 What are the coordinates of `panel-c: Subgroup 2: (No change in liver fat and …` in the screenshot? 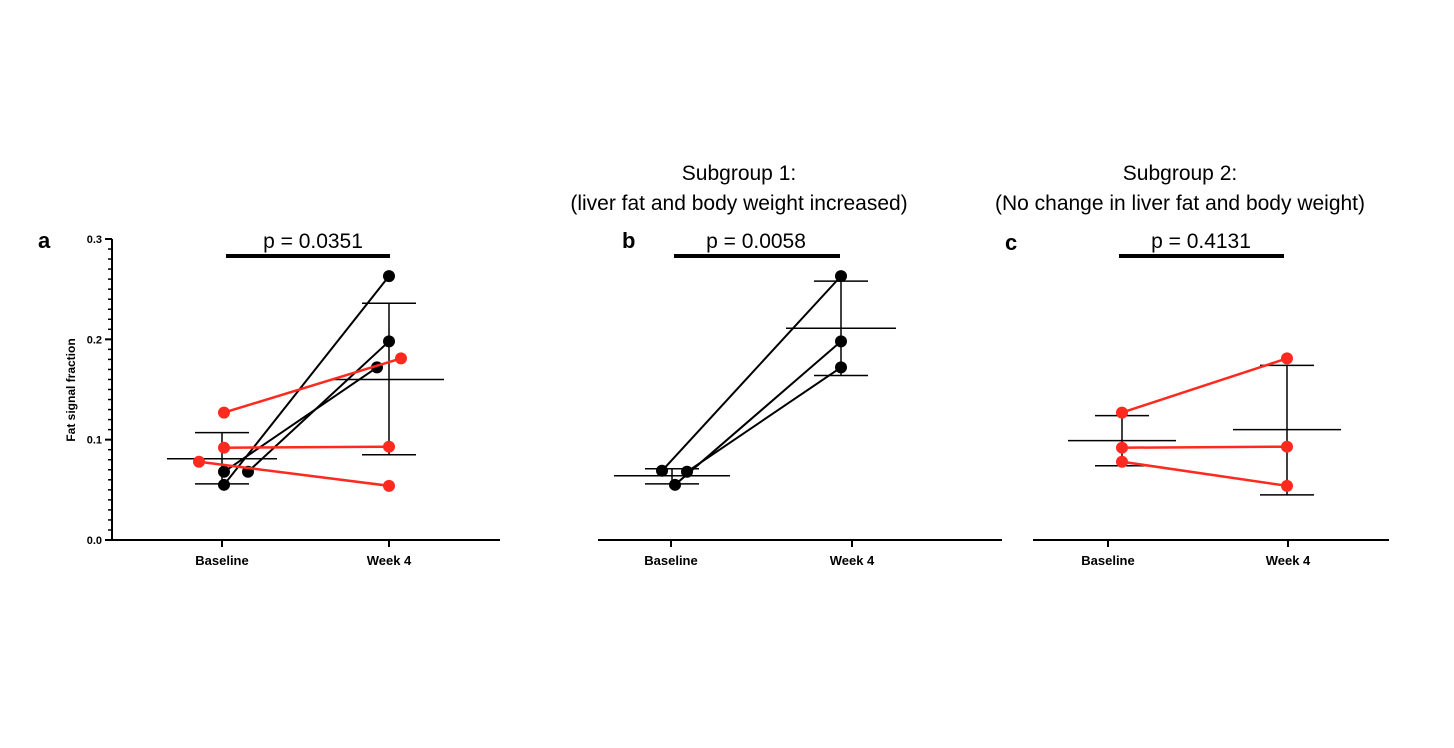 It's located at (1180, 210).